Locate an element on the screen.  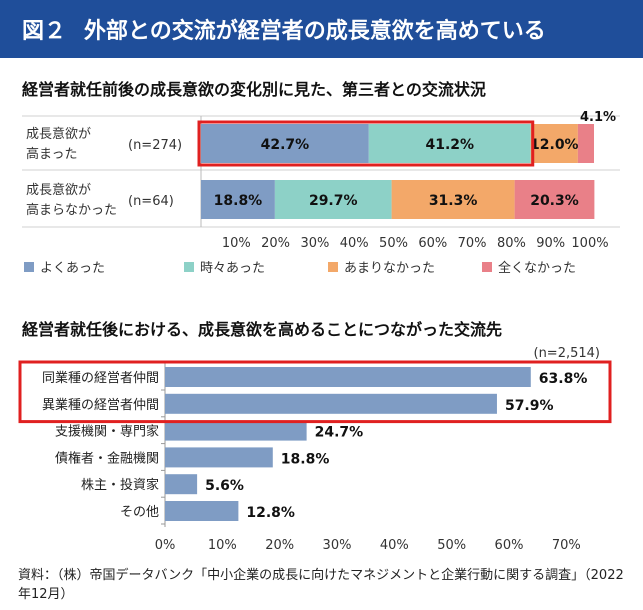
chart2-tick-label: 30% is located at coordinates (337, 545).